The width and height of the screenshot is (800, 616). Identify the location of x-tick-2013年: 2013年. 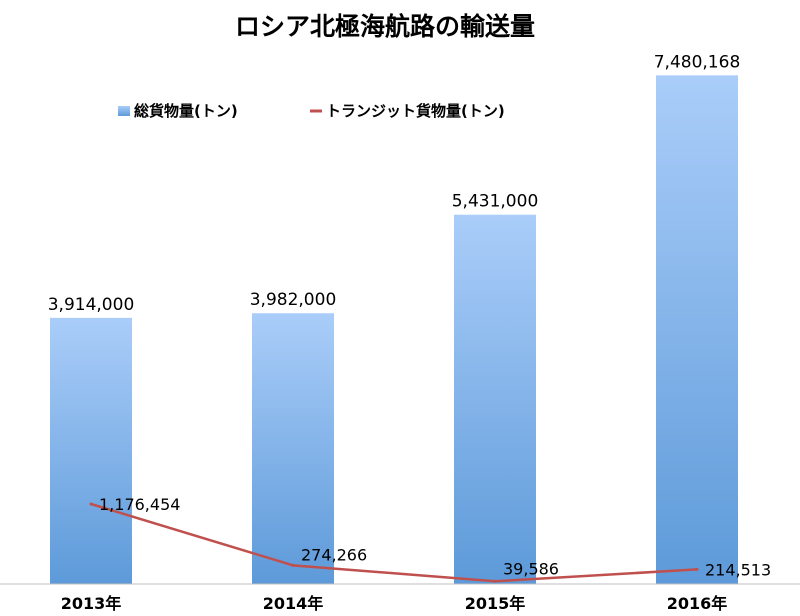
(91, 603).